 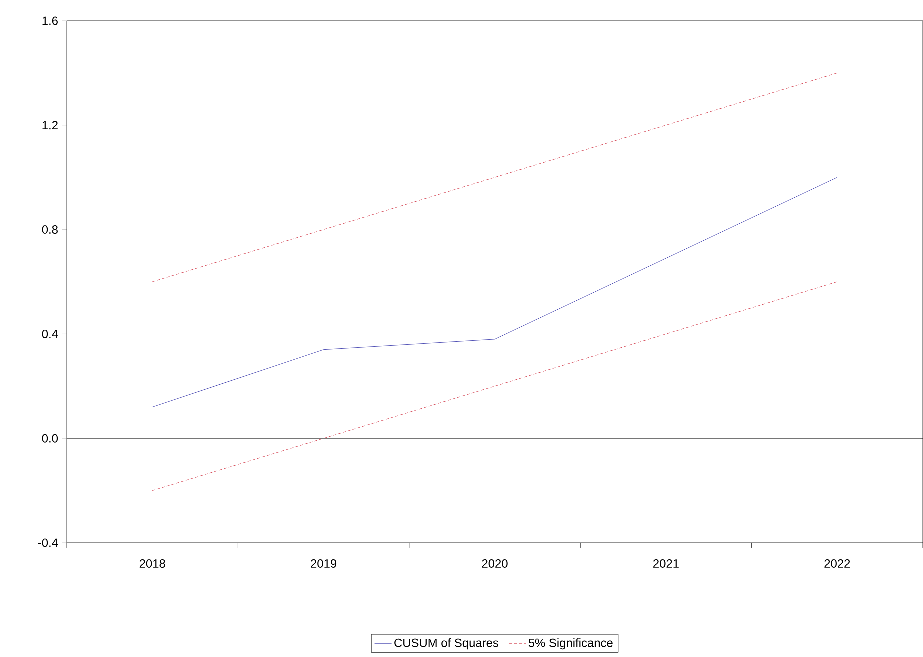 I want to click on y-tick-label: 0.4, so click(x=50, y=334).